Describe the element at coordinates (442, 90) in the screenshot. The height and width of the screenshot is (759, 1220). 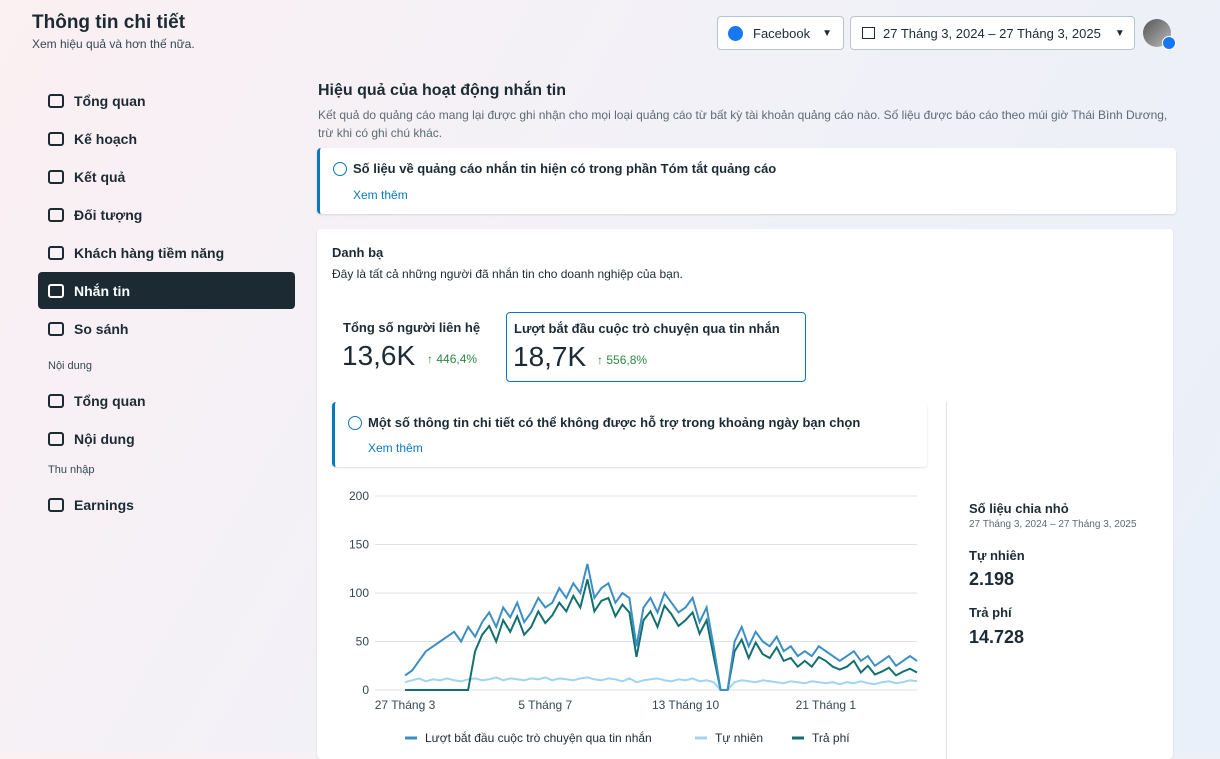
I see `section-title: Hiệu quả của hoạt động nhắn tin` at that location.